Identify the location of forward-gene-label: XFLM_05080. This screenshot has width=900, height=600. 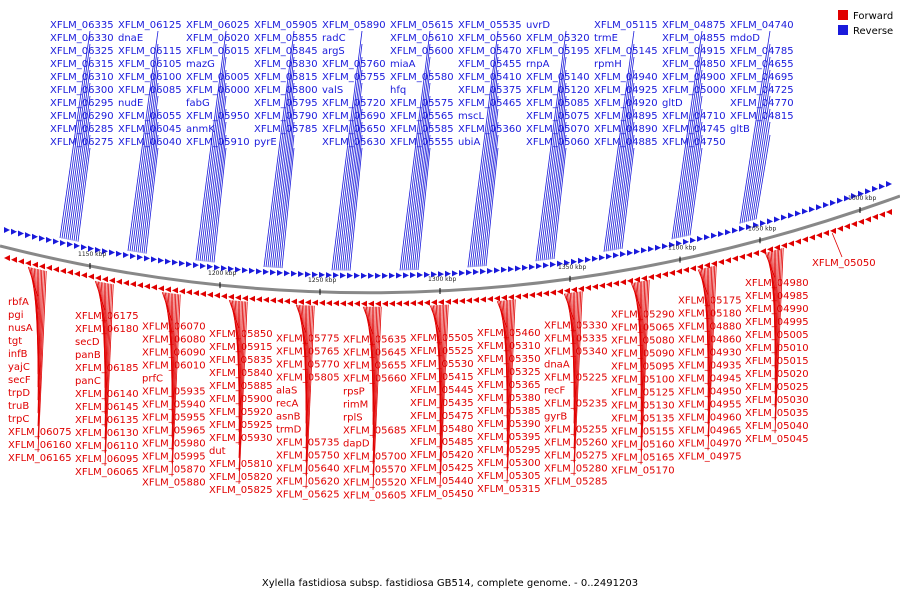
(643, 340).